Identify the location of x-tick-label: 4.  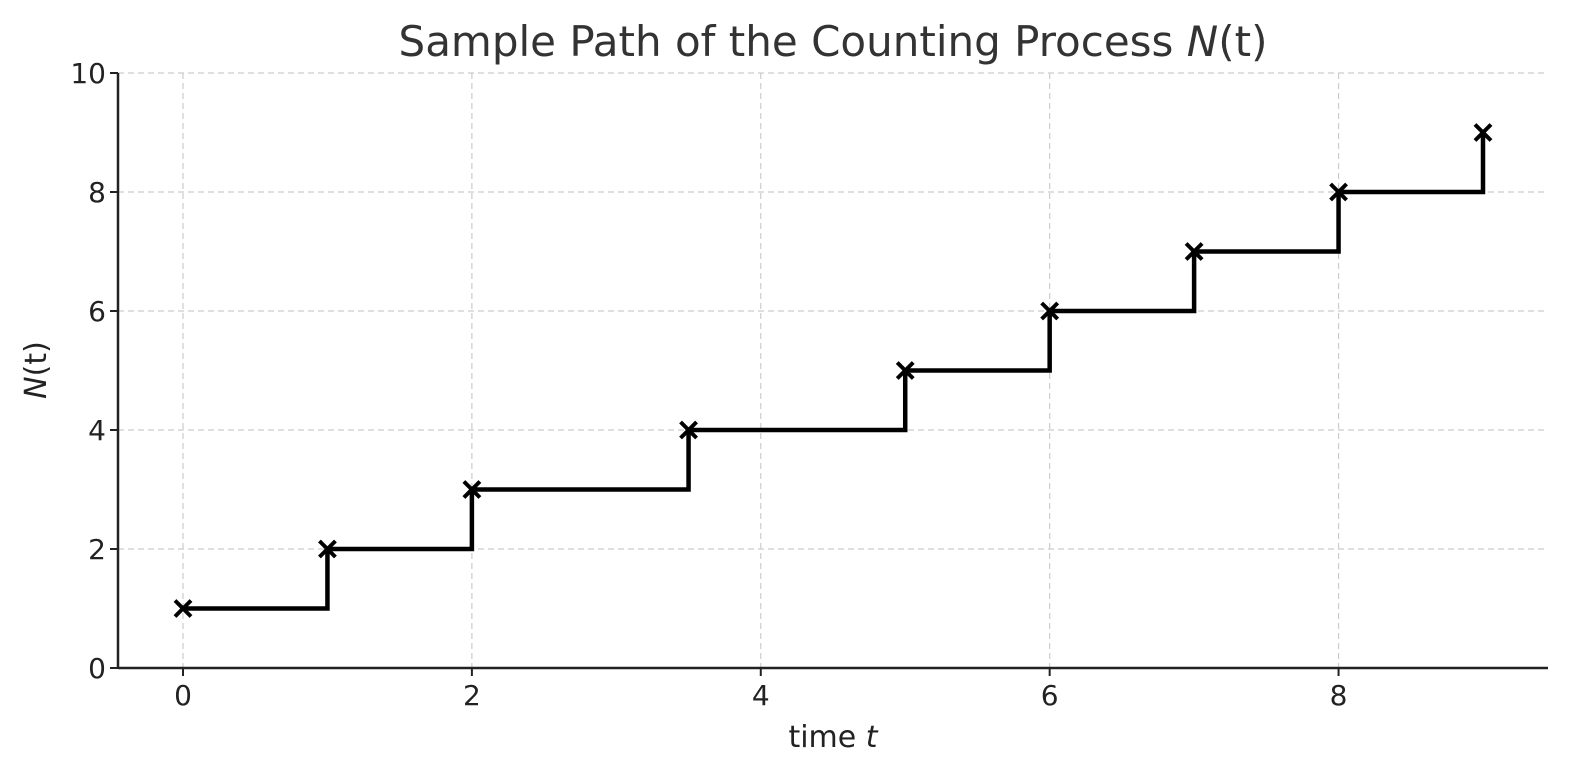
(761, 695).